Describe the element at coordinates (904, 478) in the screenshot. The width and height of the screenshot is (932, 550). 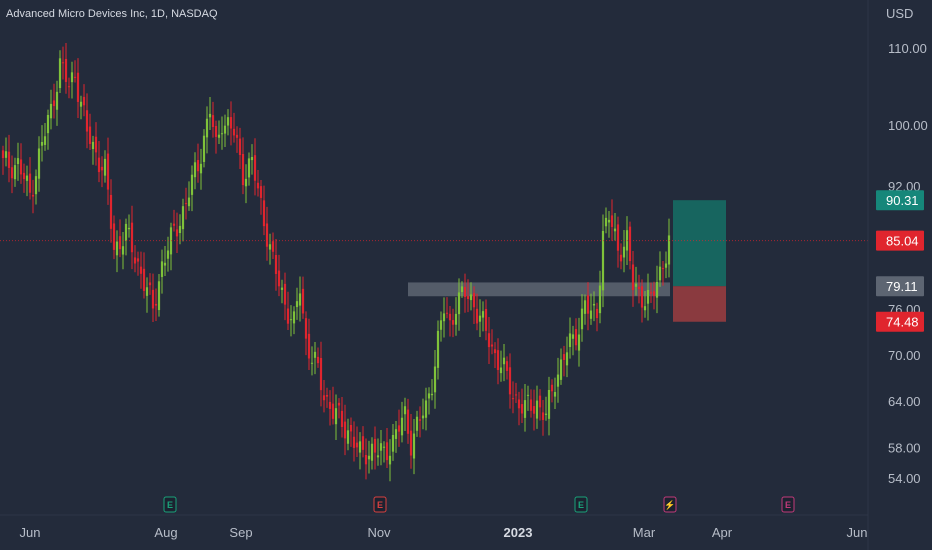
I see `price-tick-label: 54.00` at that location.